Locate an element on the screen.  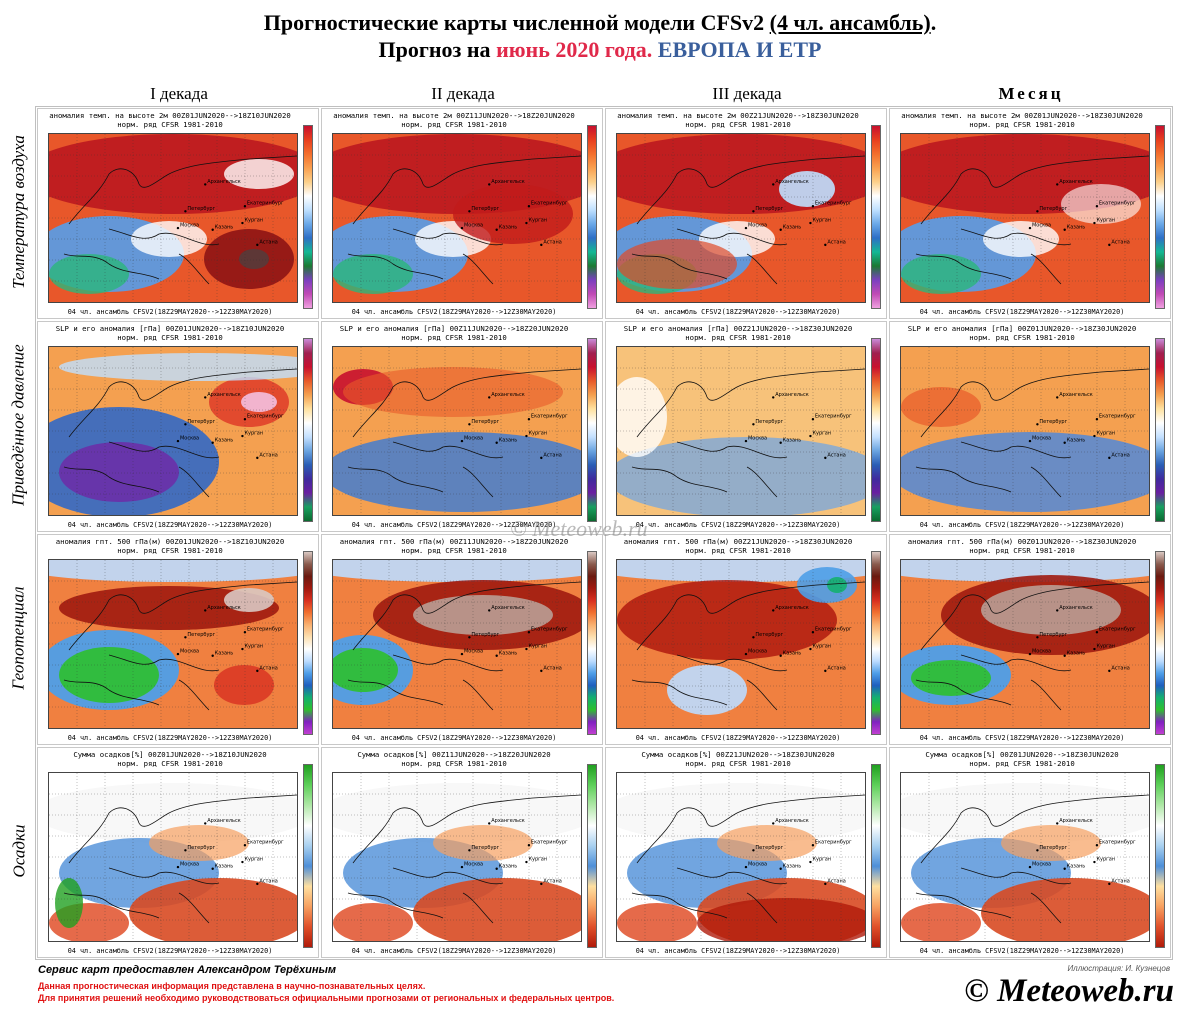
row-header-pressure: Приведённое давление is located at coordinates (18, 425).